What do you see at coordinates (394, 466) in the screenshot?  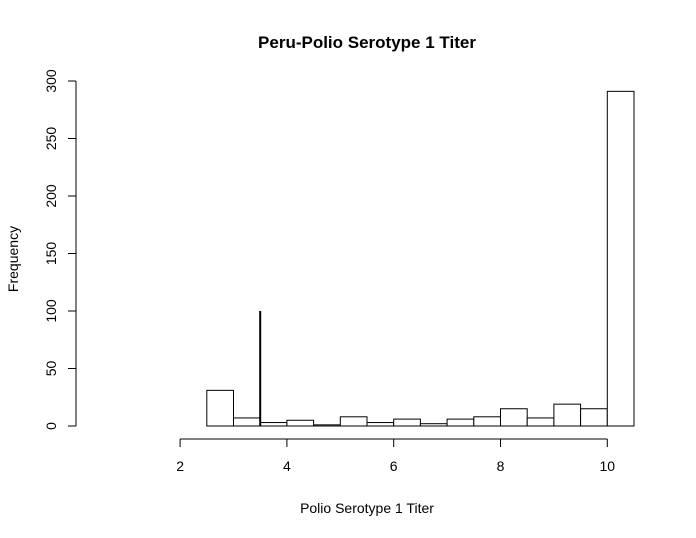 I see `x-tick-label: 6` at bounding box center [394, 466].